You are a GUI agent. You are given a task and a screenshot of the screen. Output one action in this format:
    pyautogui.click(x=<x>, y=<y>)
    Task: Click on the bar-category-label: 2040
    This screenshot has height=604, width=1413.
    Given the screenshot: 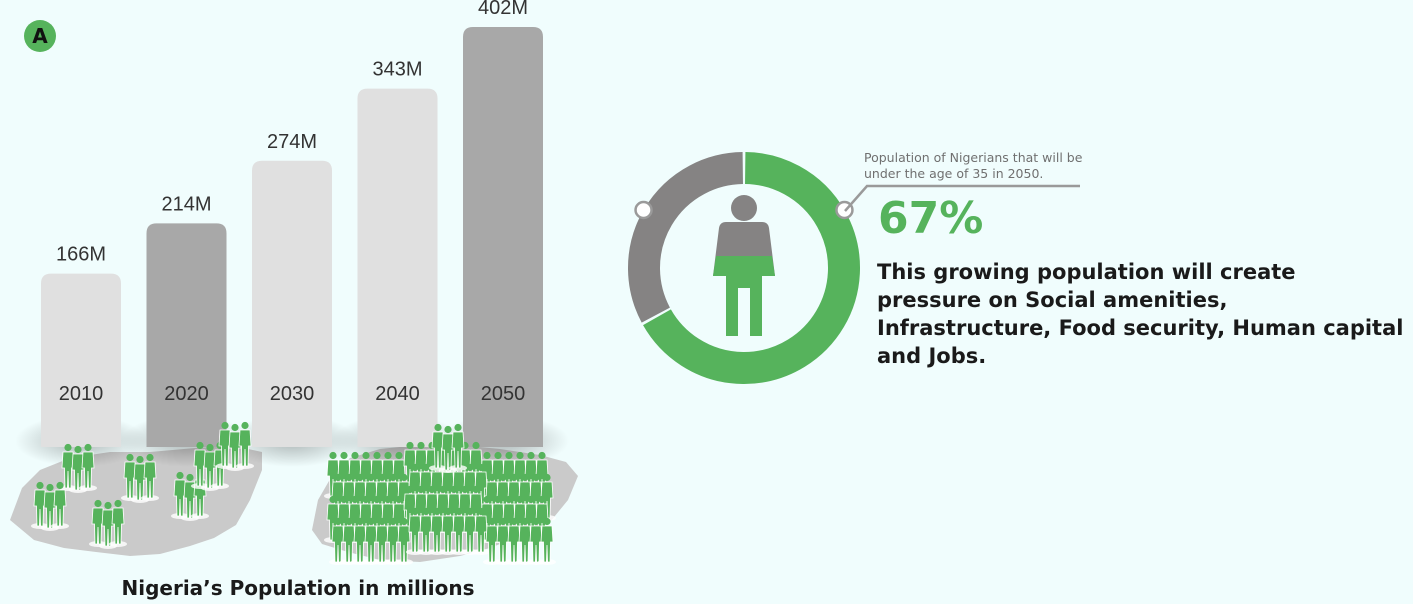 What is the action you would take?
    pyautogui.click(x=397, y=394)
    